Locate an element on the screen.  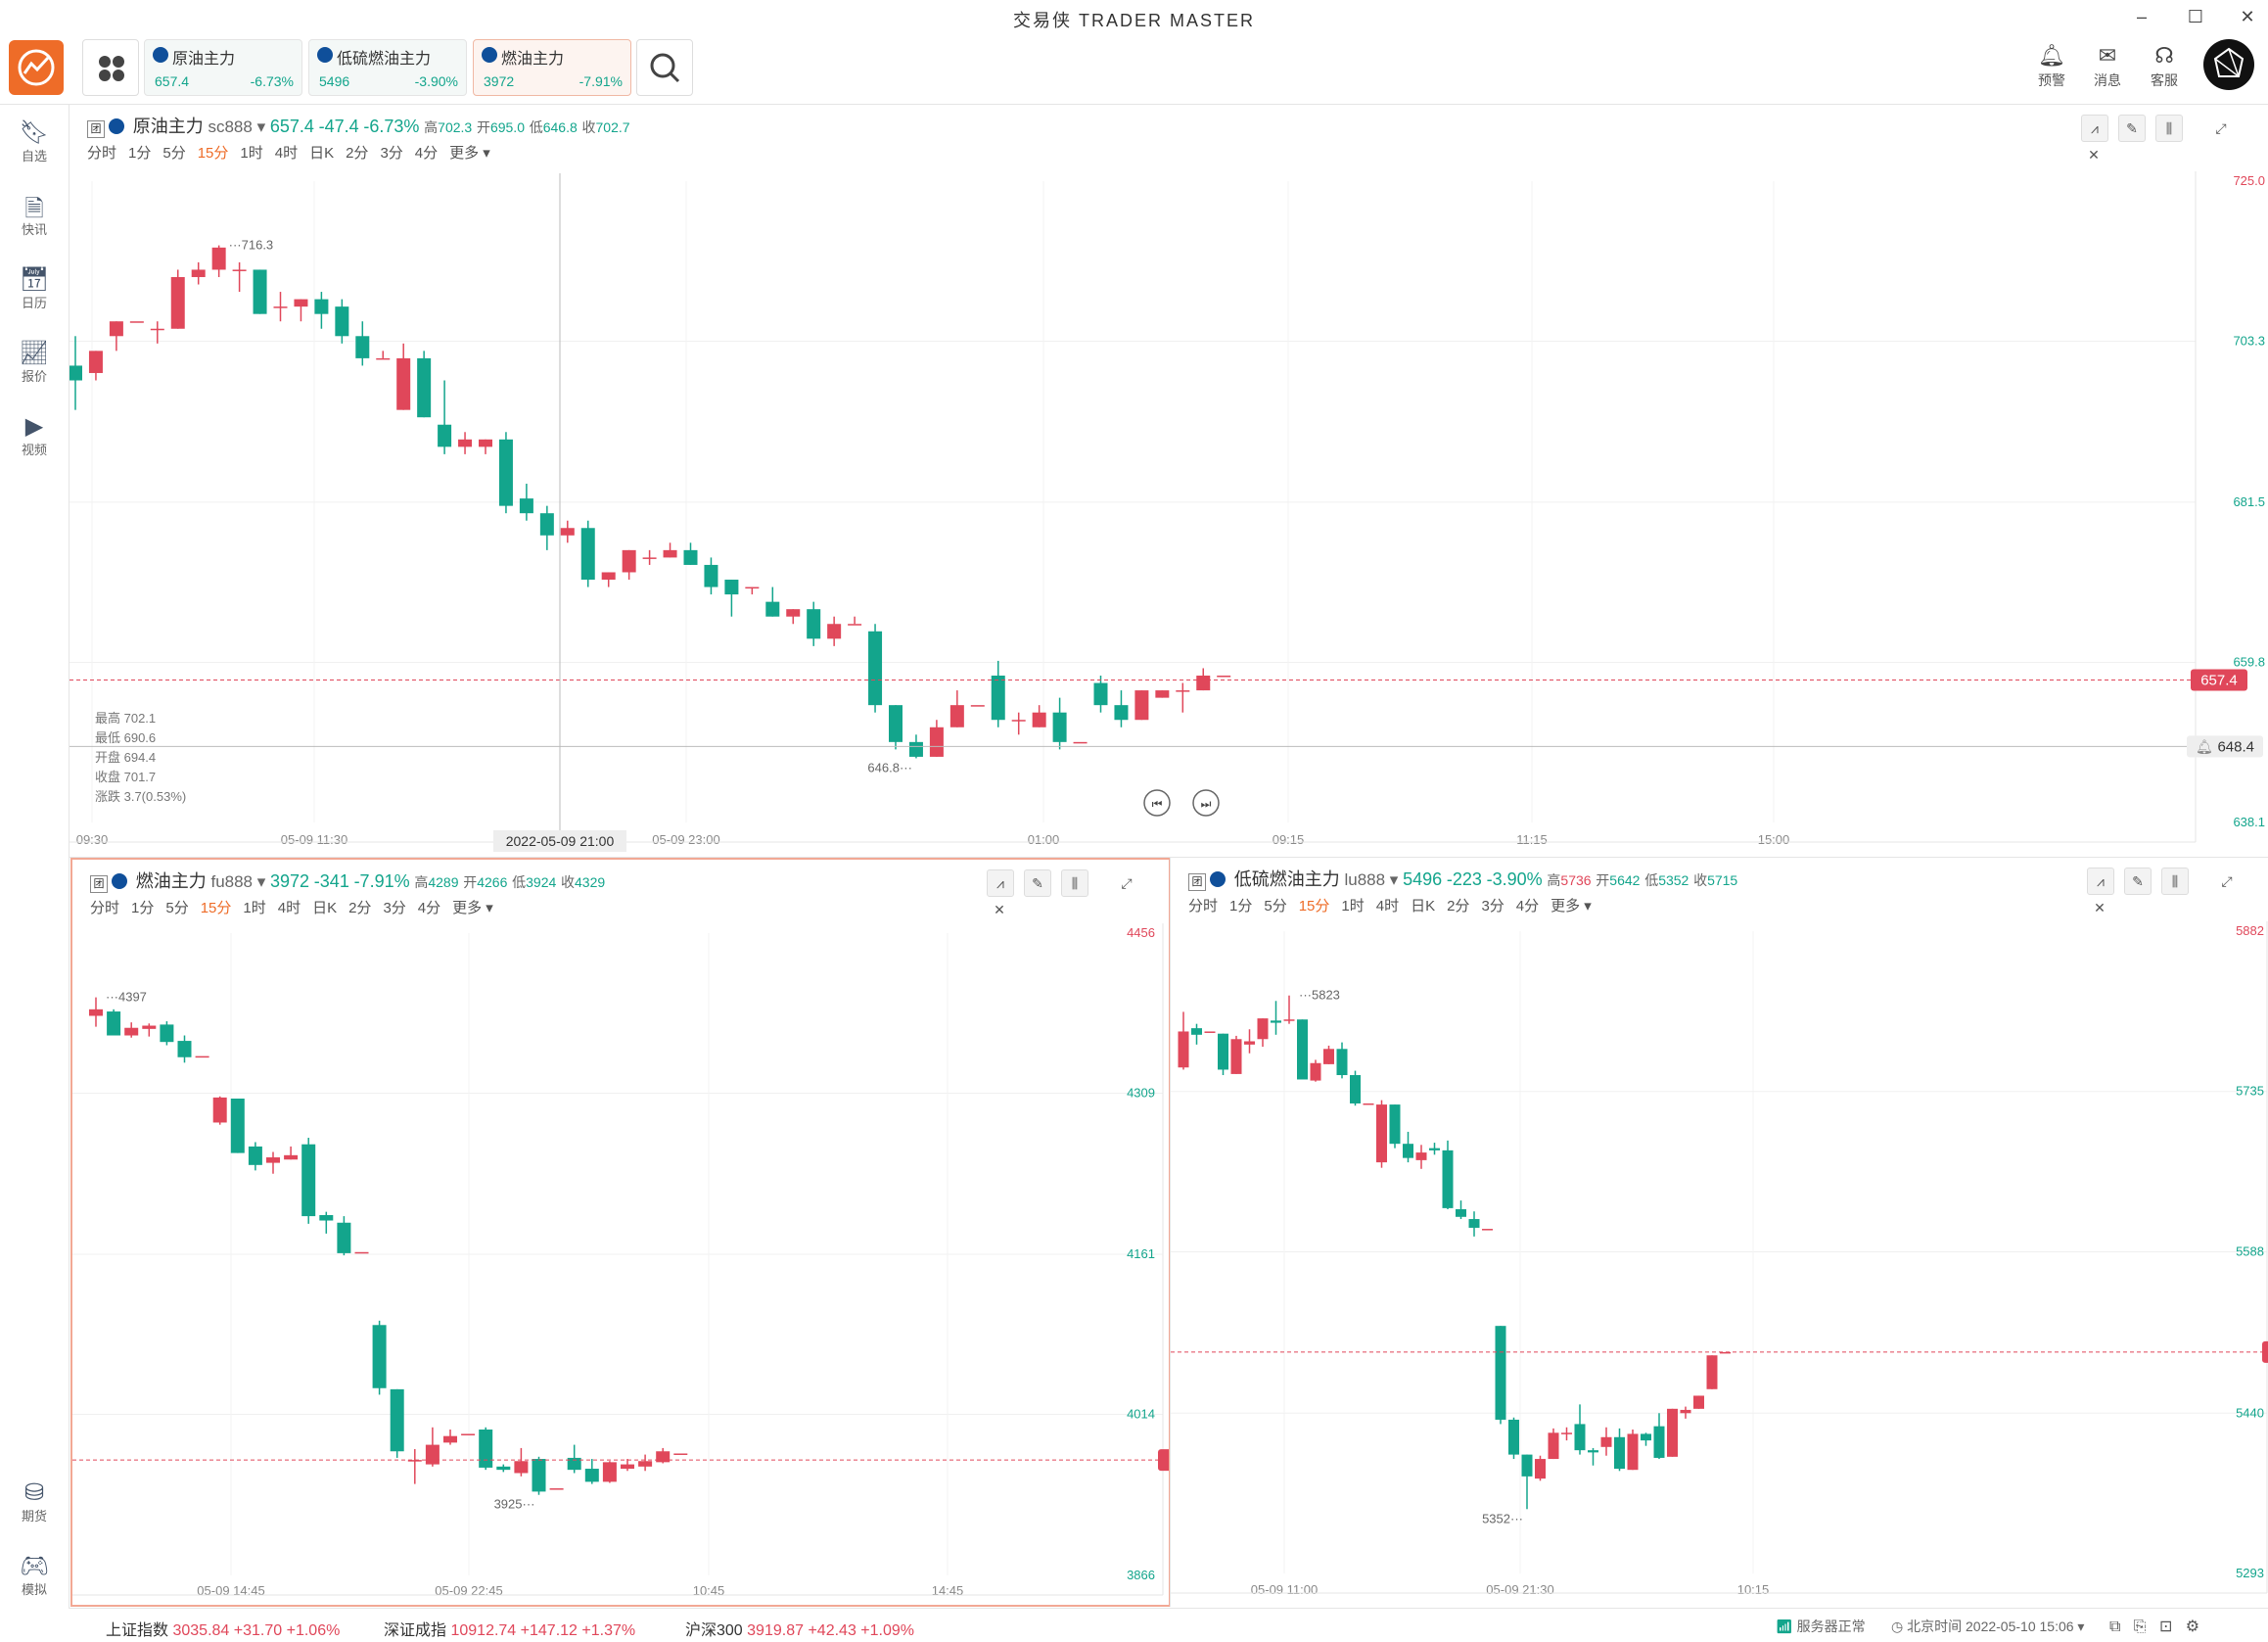
sidebar-item-quotes: 📈︎ 报价 is located at coordinates (34, 362).